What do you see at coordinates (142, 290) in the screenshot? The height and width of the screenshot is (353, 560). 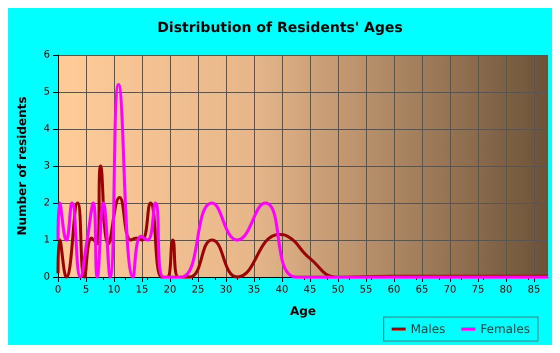 I see `x-tick-label: 15` at bounding box center [142, 290].